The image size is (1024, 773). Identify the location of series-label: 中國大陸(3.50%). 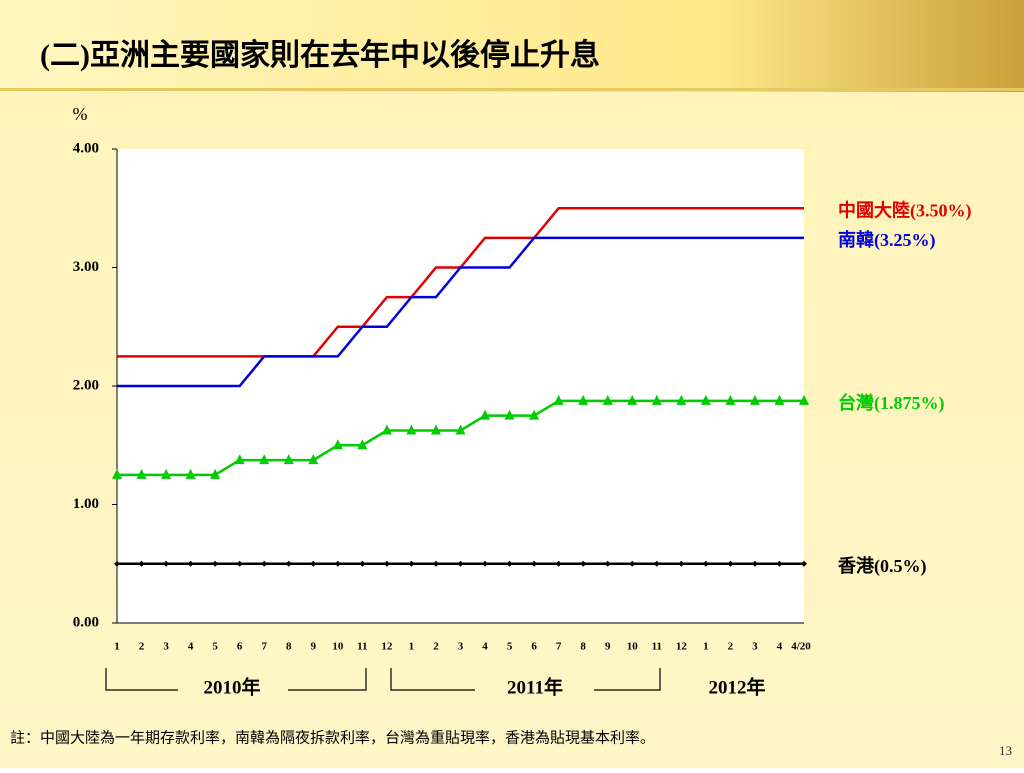
(905, 210).